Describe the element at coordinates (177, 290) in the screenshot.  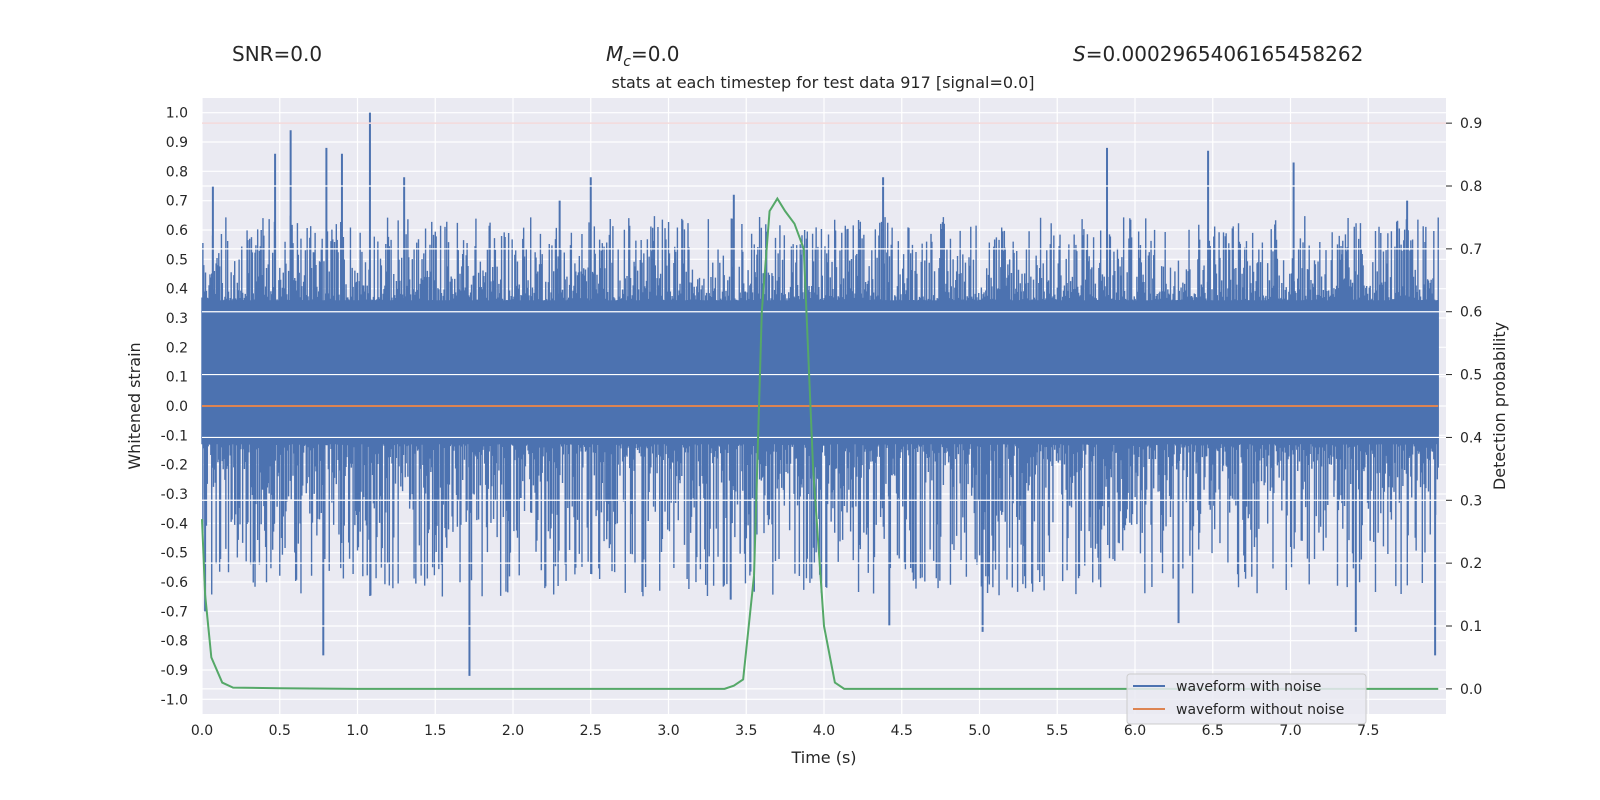
I see `left-tick-label: 0.4` at that location.